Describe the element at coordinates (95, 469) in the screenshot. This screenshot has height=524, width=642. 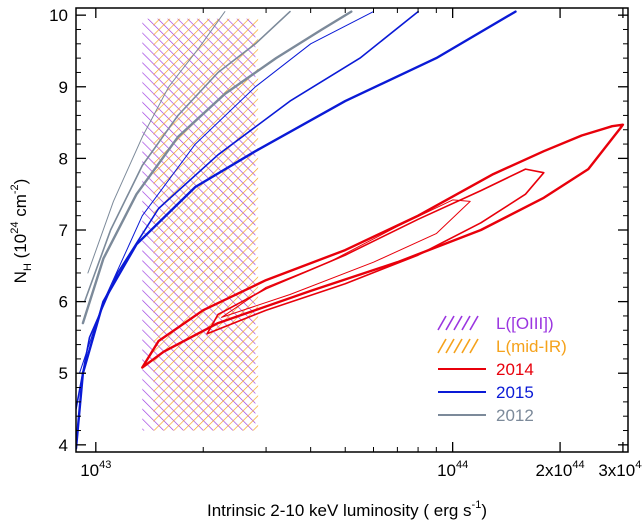
I see `x-tick-label: 1043` at that location.